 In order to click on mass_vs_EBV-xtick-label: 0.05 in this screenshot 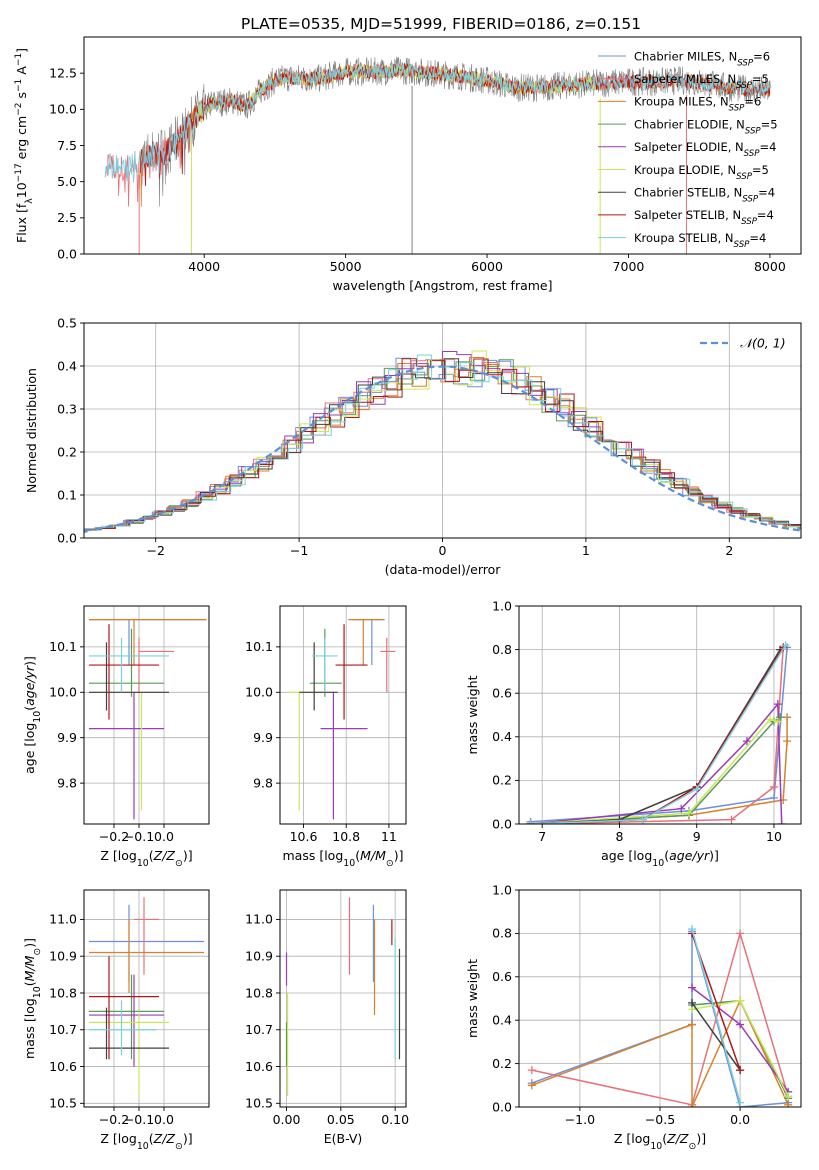, I will do `click(341, 1119)`.